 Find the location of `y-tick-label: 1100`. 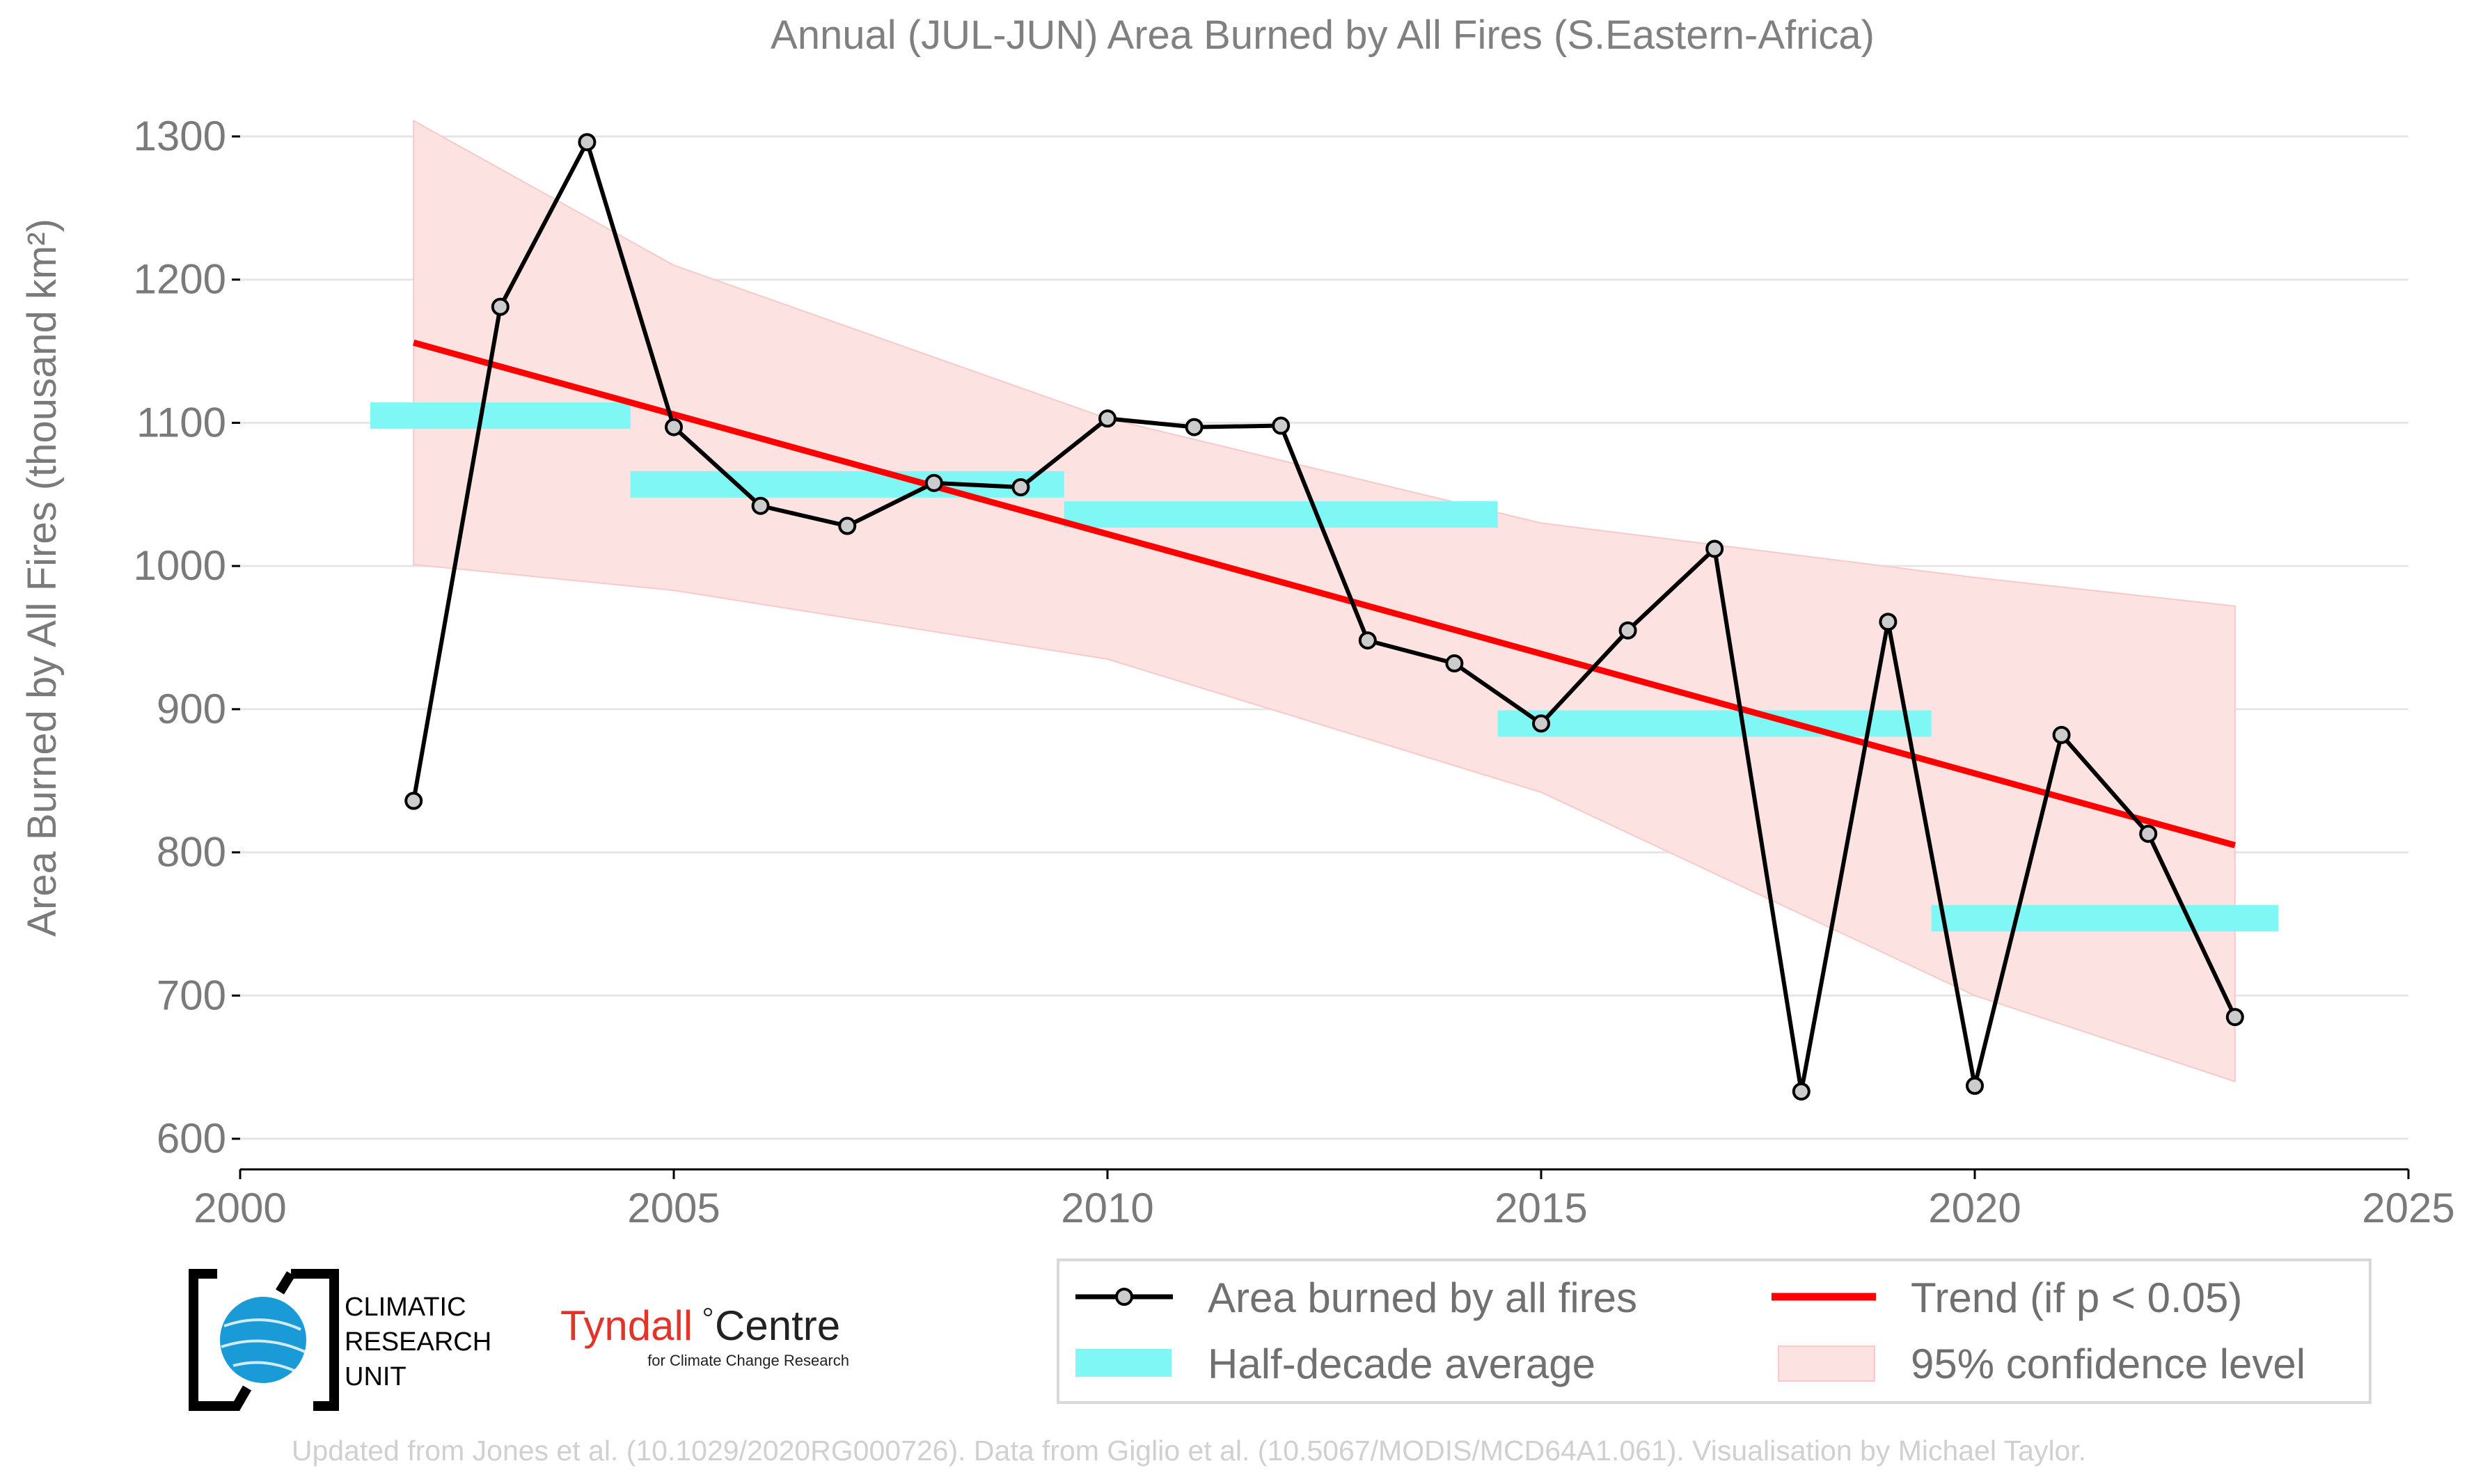

y-tick-label: 1100 is located at coordinates (181, 422).